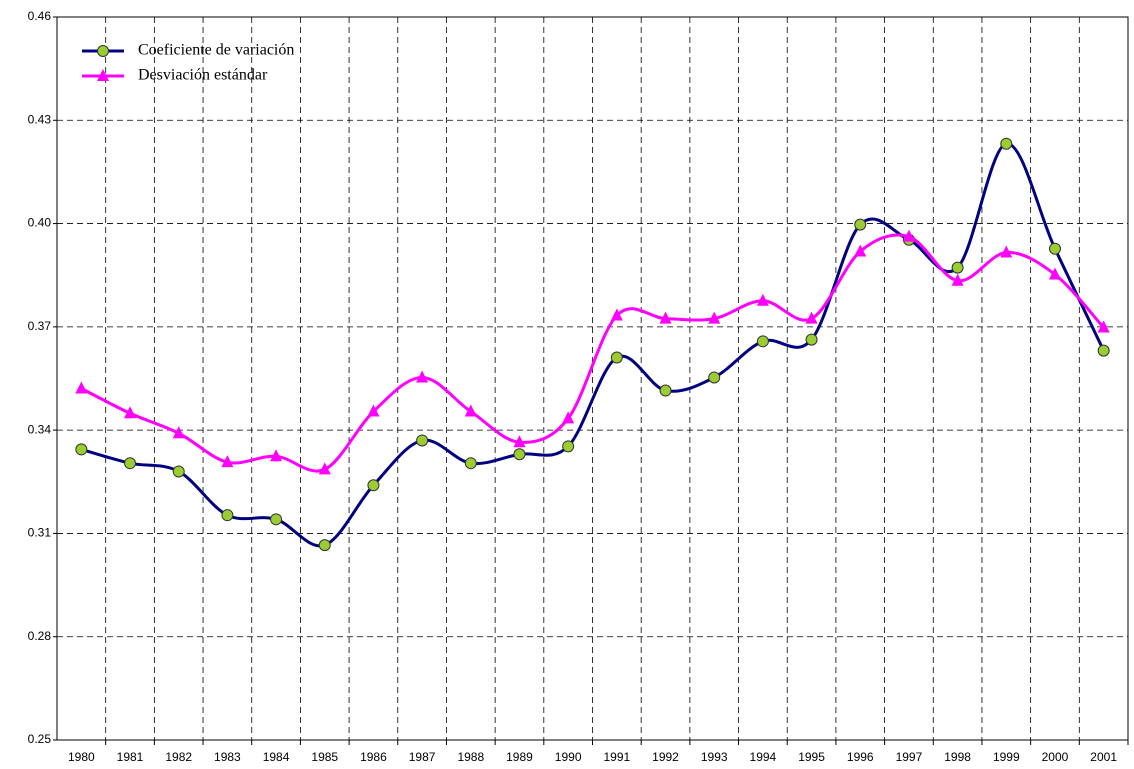 This screenshot has width=1134, height=769. What do you see at coordinates (811, 757) in the screenshot?
I see `x-tick-label: 1995` at bounding box center [811, 757].